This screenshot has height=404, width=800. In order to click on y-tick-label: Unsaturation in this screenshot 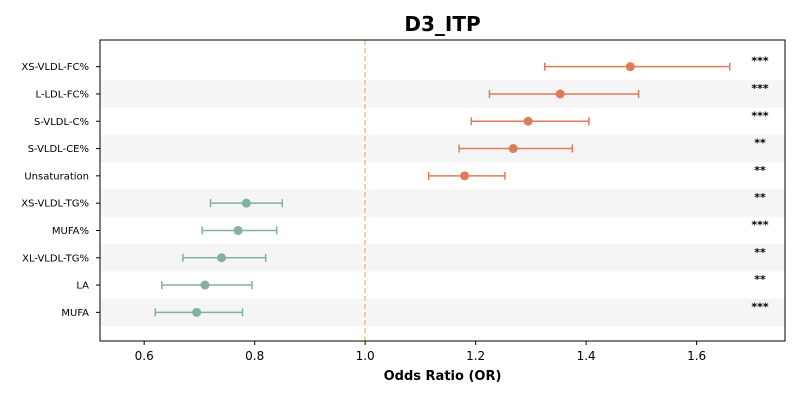, I will do `click(56, 176)`.